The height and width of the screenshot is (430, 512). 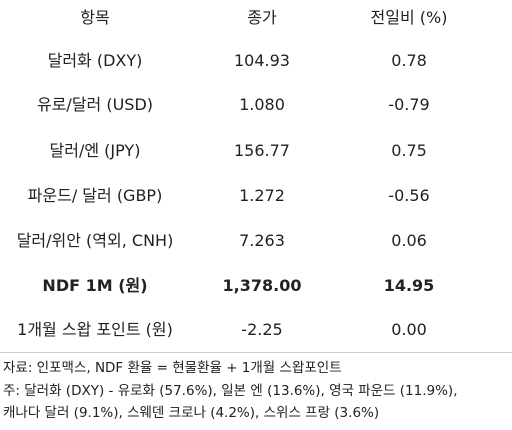 What do you see at coordinates (262, 60) in the screenshot?
I see `table-cell: 104.93` at bounding box center [262, 60].